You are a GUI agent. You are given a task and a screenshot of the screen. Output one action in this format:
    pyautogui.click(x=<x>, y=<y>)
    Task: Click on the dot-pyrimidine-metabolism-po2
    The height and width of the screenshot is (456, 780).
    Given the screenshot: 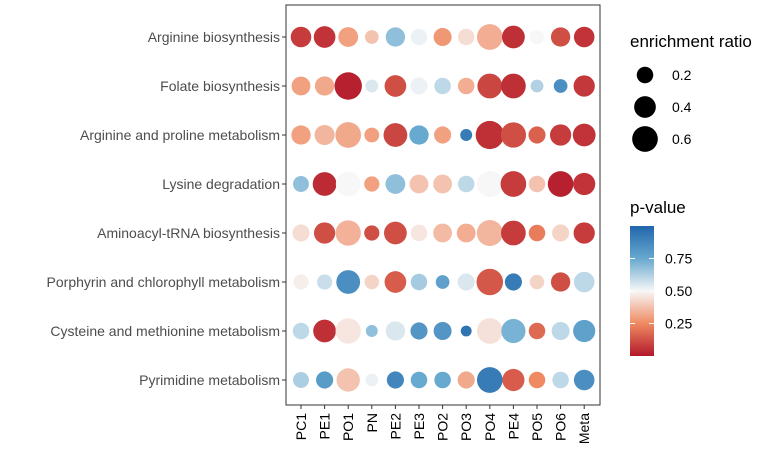 What is the action you would take?
    pyautogui.click(x=442, y=380)
    